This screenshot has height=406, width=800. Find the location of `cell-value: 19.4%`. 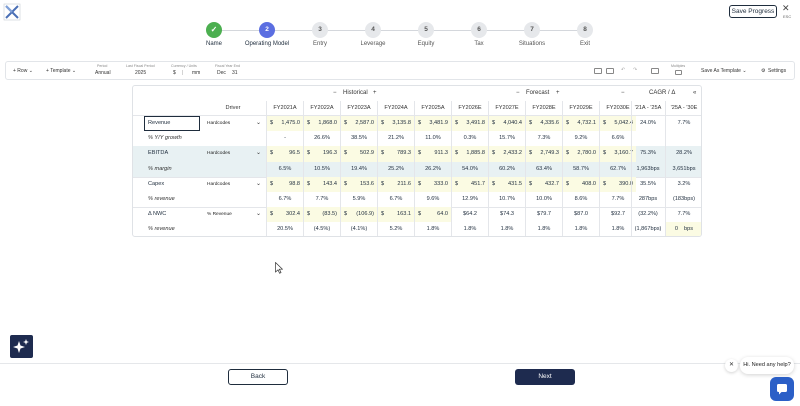

cell-value: 19.4% is located at coordinates (359, 168).